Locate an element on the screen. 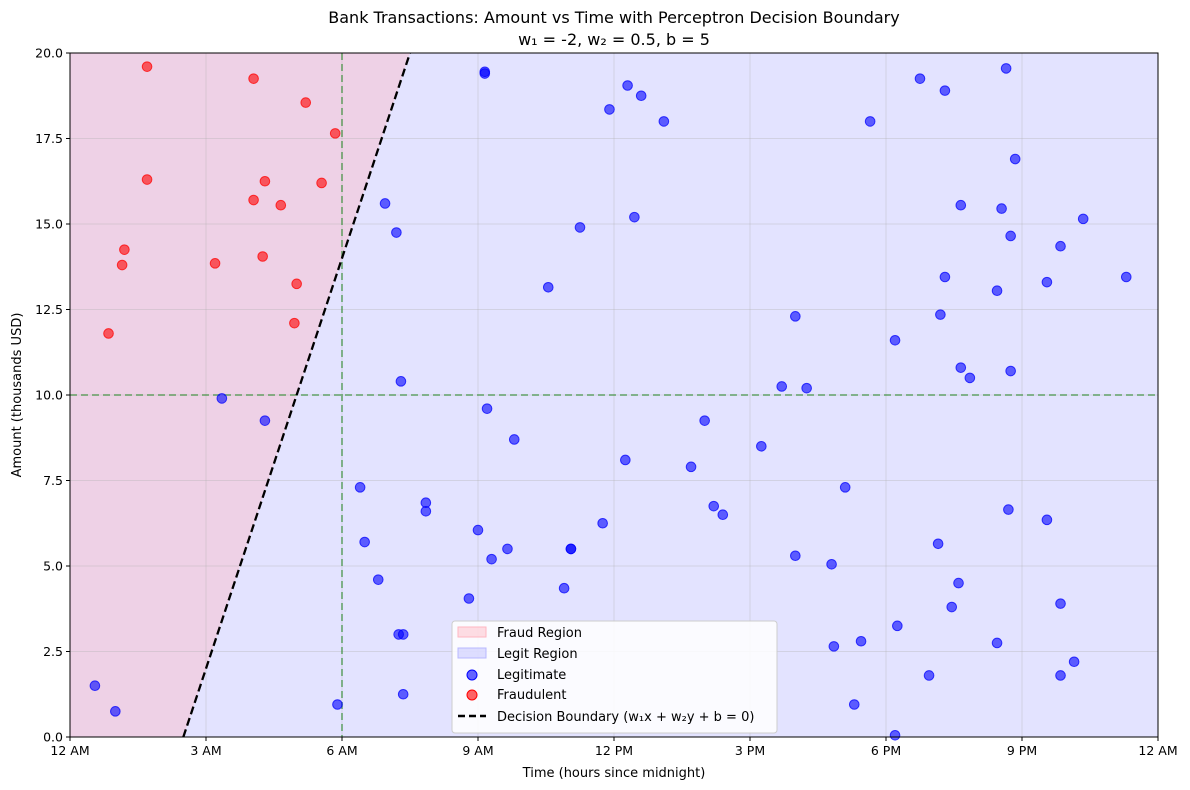 Image resolution: width=1190 pixels, height=790 pixels. legend-box is located at coordinates (614, 677).